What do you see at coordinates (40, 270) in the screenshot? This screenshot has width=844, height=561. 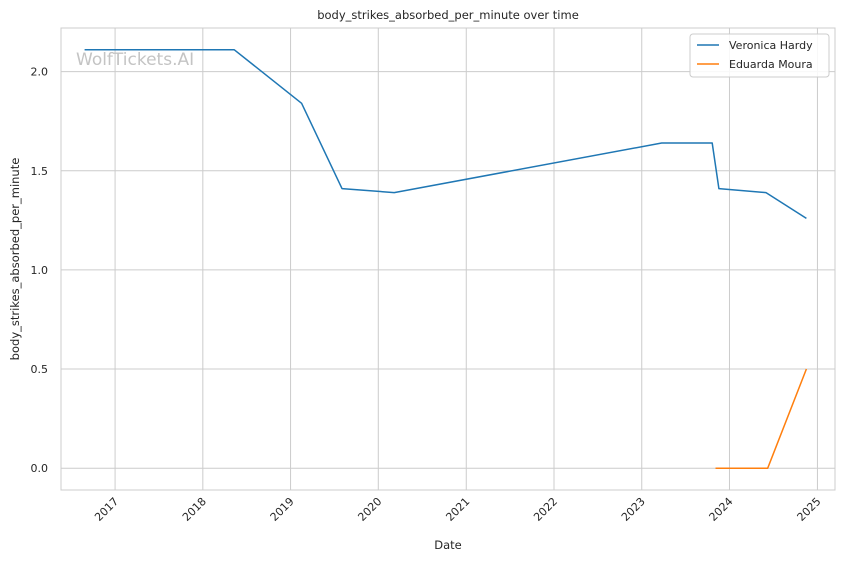 I see `y-tick-label: 1.0` at bounding box center [40, 270].